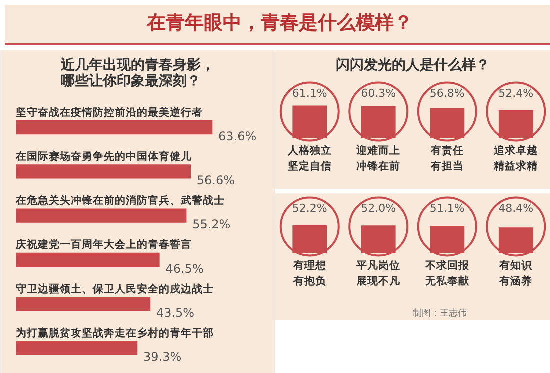  Describe the element at coordinates (515, 158) in the screenshot. I see `x-tick-label: 追求卓越精益求精` at that location.